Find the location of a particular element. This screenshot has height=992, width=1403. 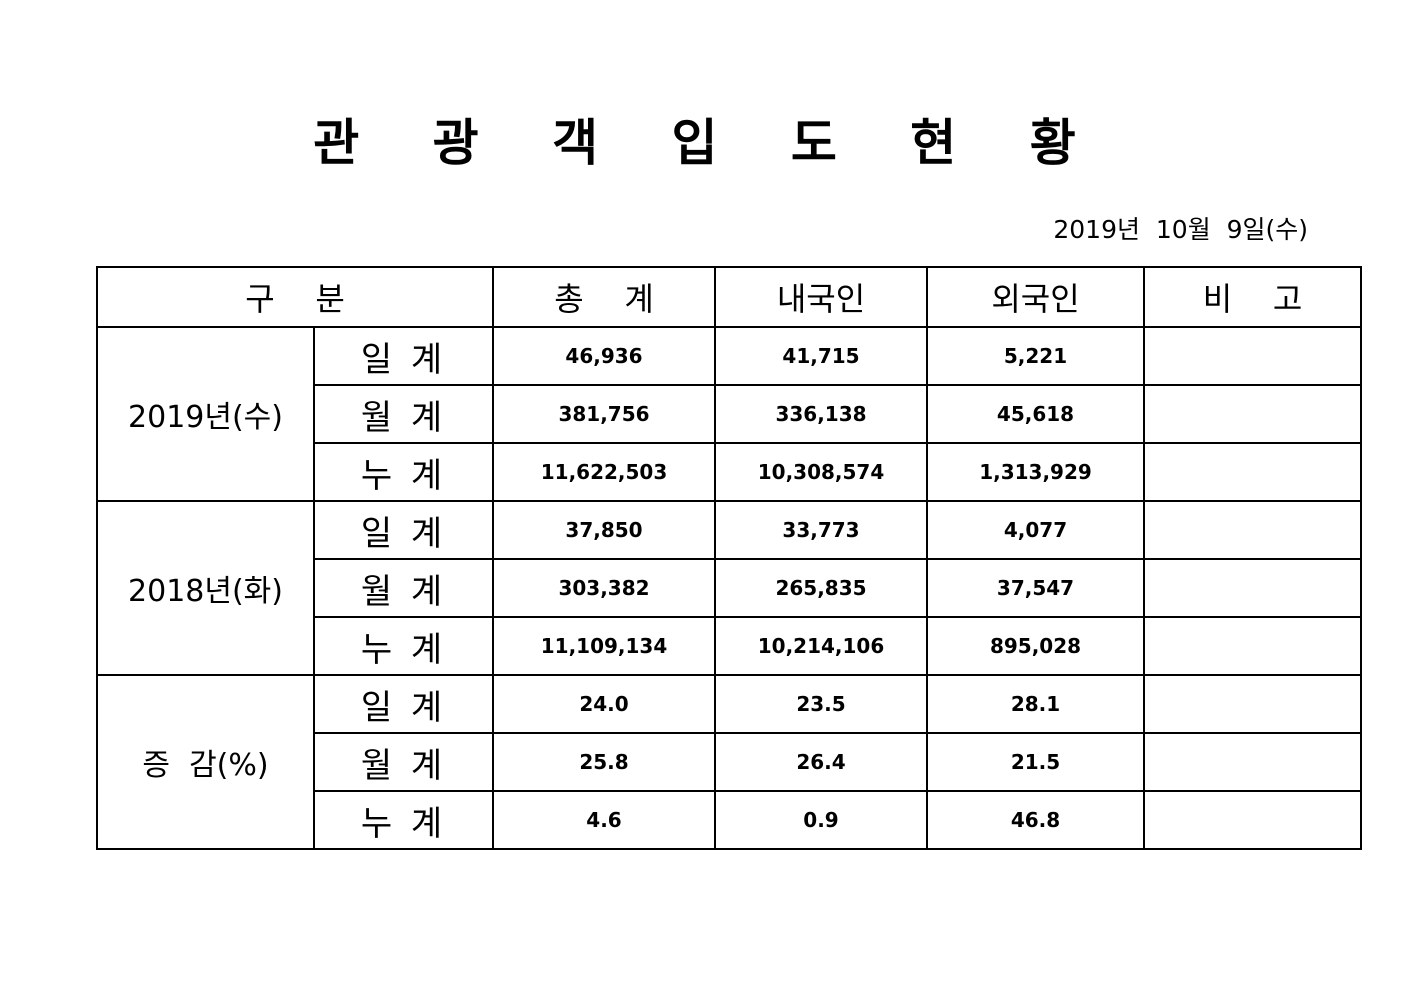

cell-total: 46,936 is located at coordinates (604, 356).